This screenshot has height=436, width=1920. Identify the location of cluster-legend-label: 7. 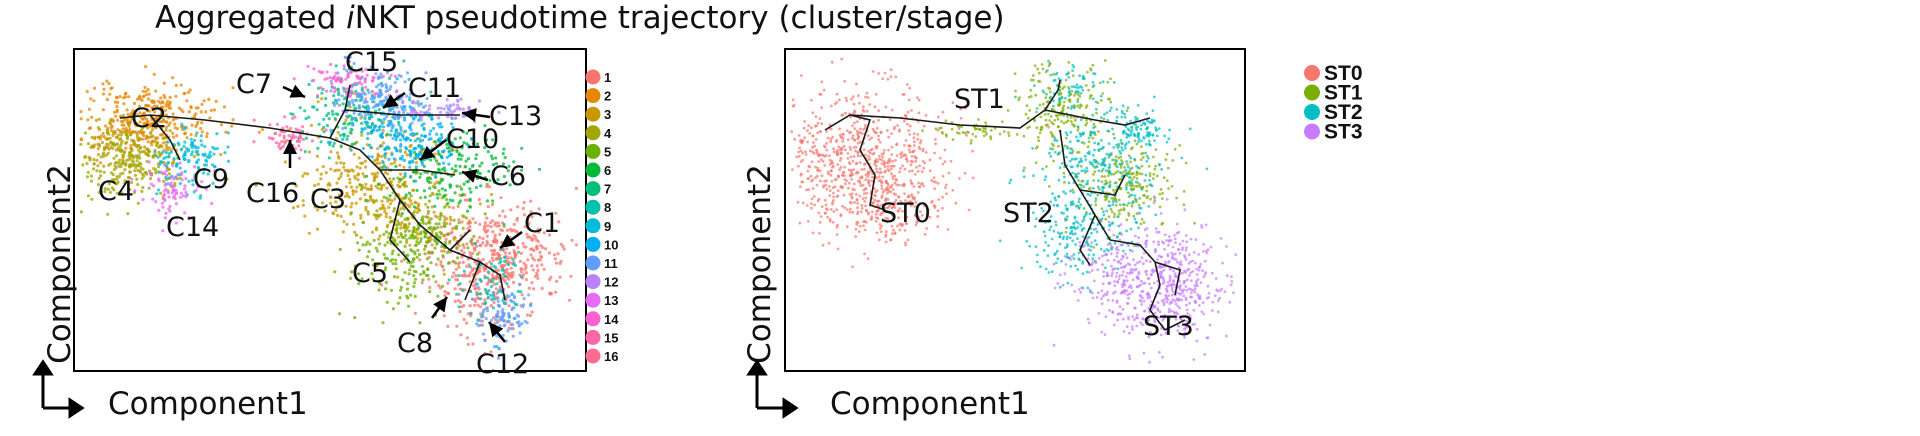
(607, 189).